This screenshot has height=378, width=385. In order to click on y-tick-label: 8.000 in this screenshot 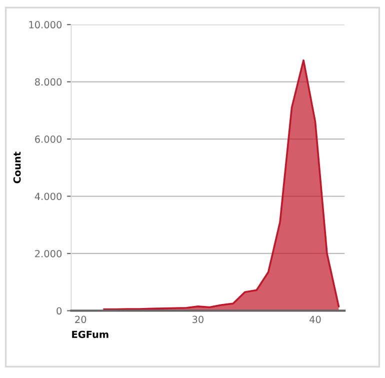, I will do `click(48, 82)`.